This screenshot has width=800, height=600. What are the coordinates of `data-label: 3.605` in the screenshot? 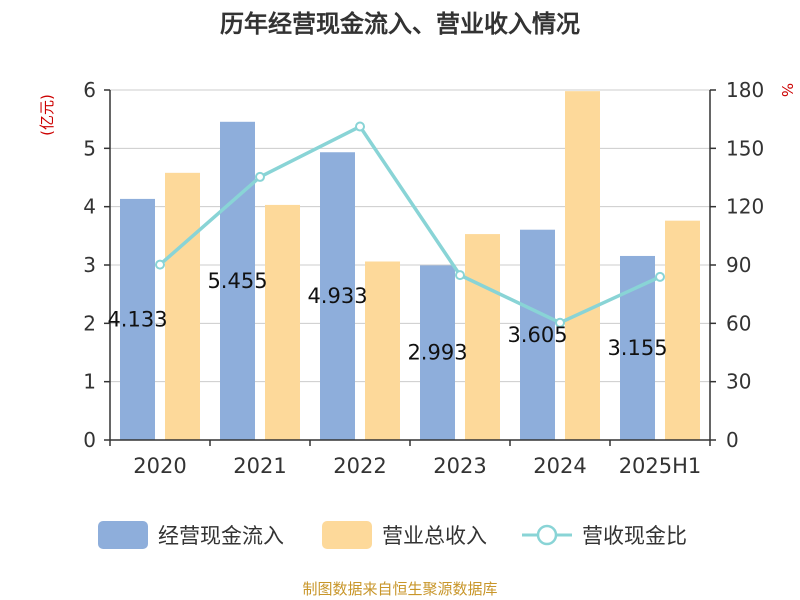 It's located at (537, 335).